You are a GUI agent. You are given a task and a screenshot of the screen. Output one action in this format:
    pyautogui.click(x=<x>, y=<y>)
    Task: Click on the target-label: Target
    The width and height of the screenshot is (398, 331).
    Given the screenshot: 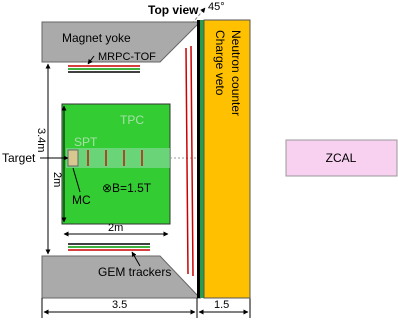 What is the action you would take?
    pyautogui.click(x=19, y=158)
    